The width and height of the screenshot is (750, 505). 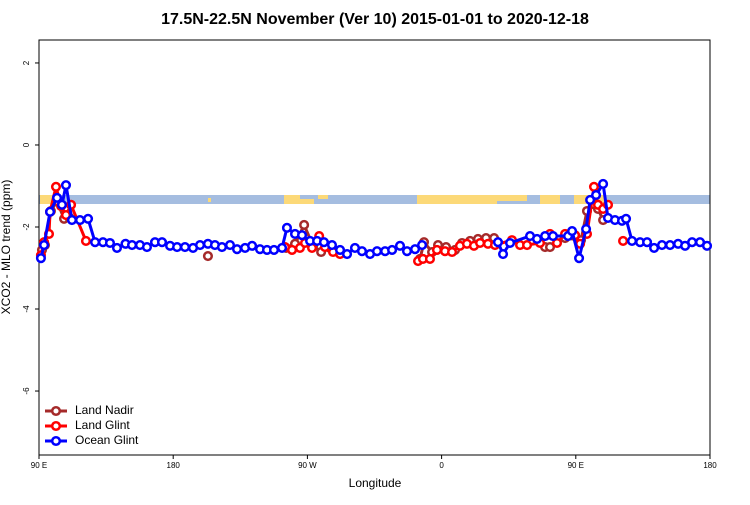 I want to click on y-tick-label: -4, so click(x=26, y=309).